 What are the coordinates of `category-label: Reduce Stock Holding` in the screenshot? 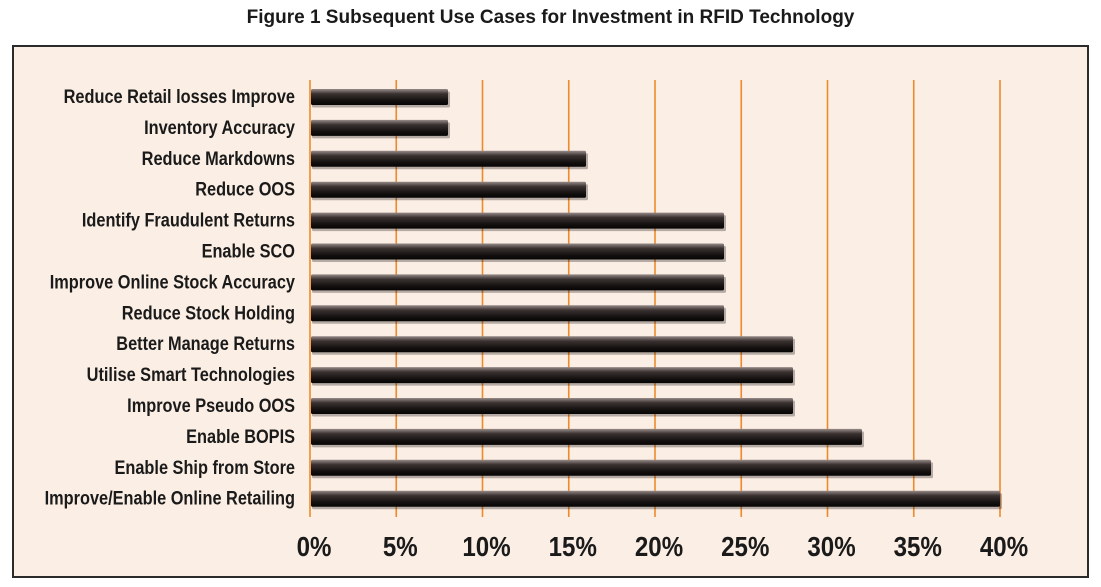 It's located at (208, 312).